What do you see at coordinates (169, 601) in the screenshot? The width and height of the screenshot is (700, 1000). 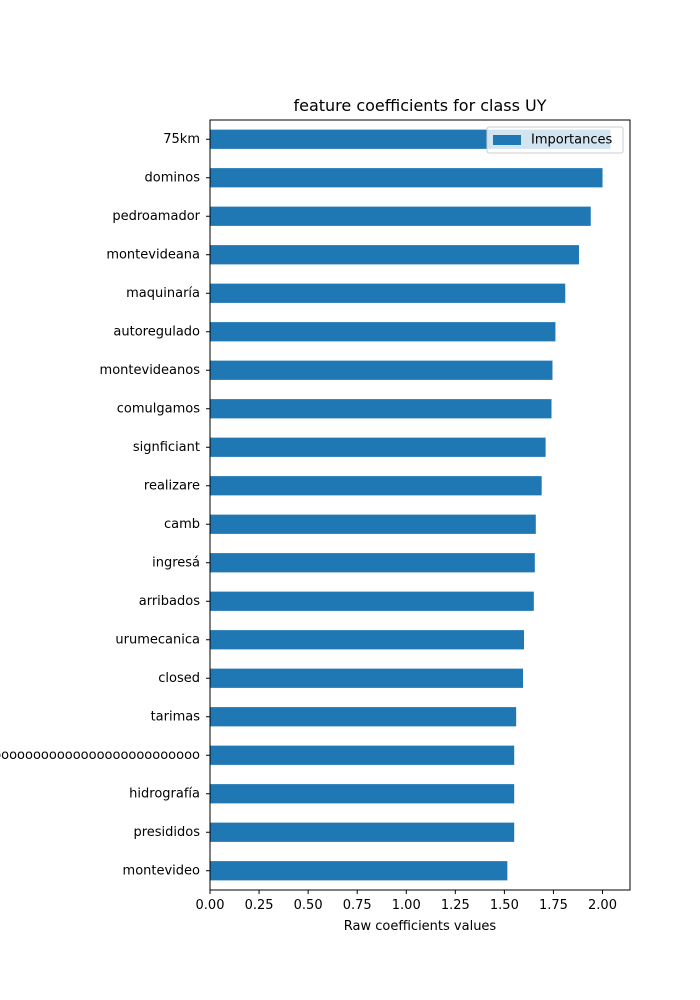 I see `y-tick-label: arribados` at bounding box center [169, 601].